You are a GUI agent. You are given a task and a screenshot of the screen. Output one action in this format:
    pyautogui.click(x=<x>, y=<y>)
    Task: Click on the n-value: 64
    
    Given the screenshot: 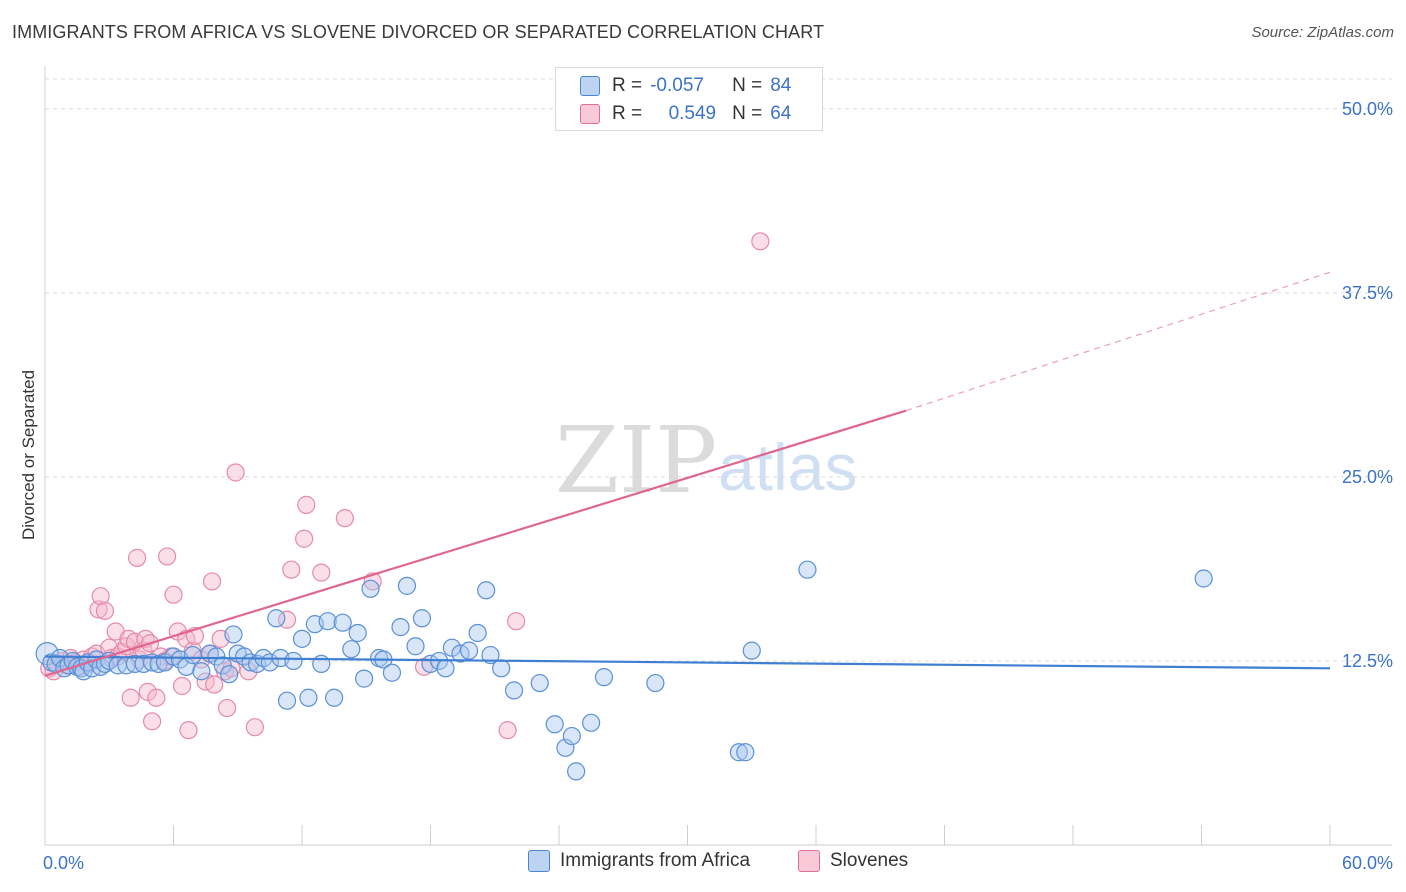 What is the action you would take?
    pyautogui.click(x=781, y=113)
    